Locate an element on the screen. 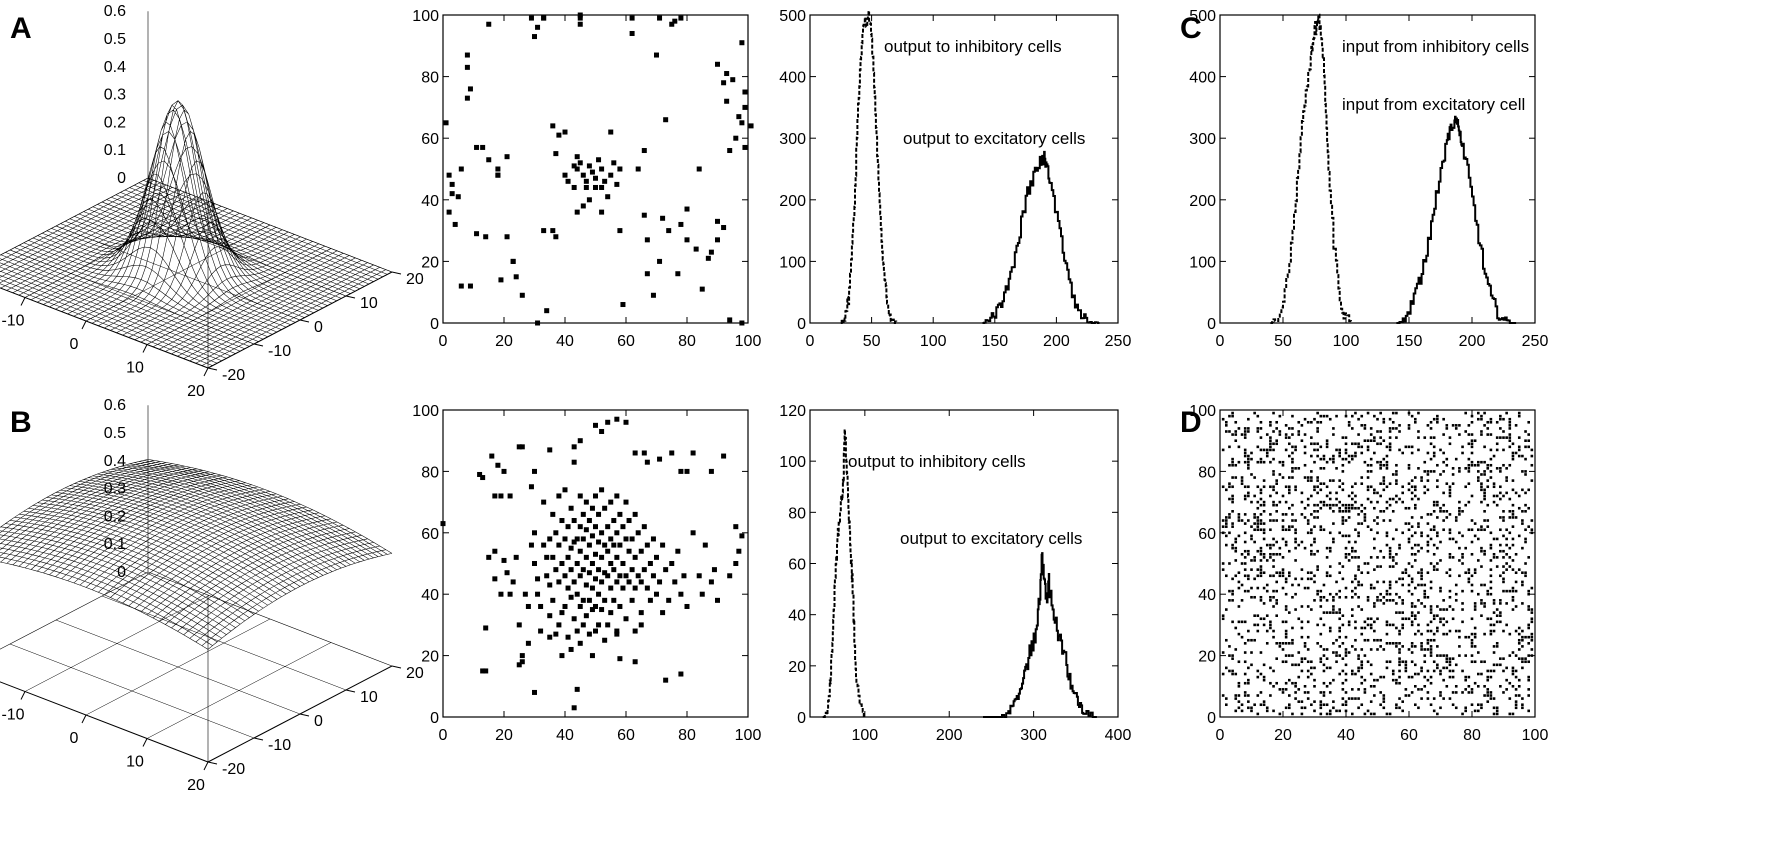  z-tick-label: 0.6 is located at coordinates (115, 11).